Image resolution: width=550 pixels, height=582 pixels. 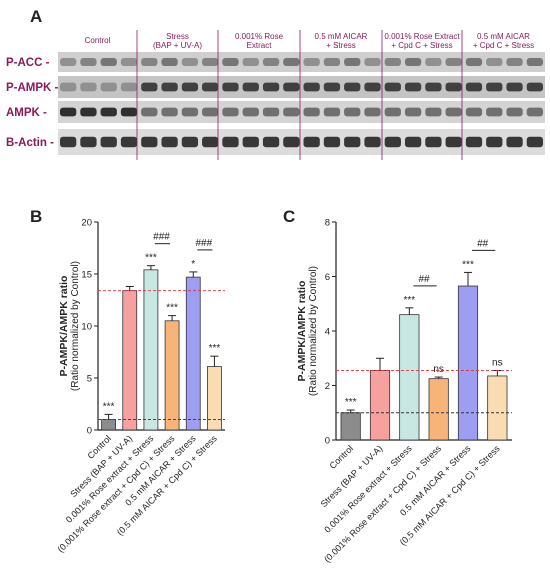 What do you see at coordinates (30, 143) in the screenshot?
I see `blot-row-label: B-Actin -` at bounding box center [30, 143].